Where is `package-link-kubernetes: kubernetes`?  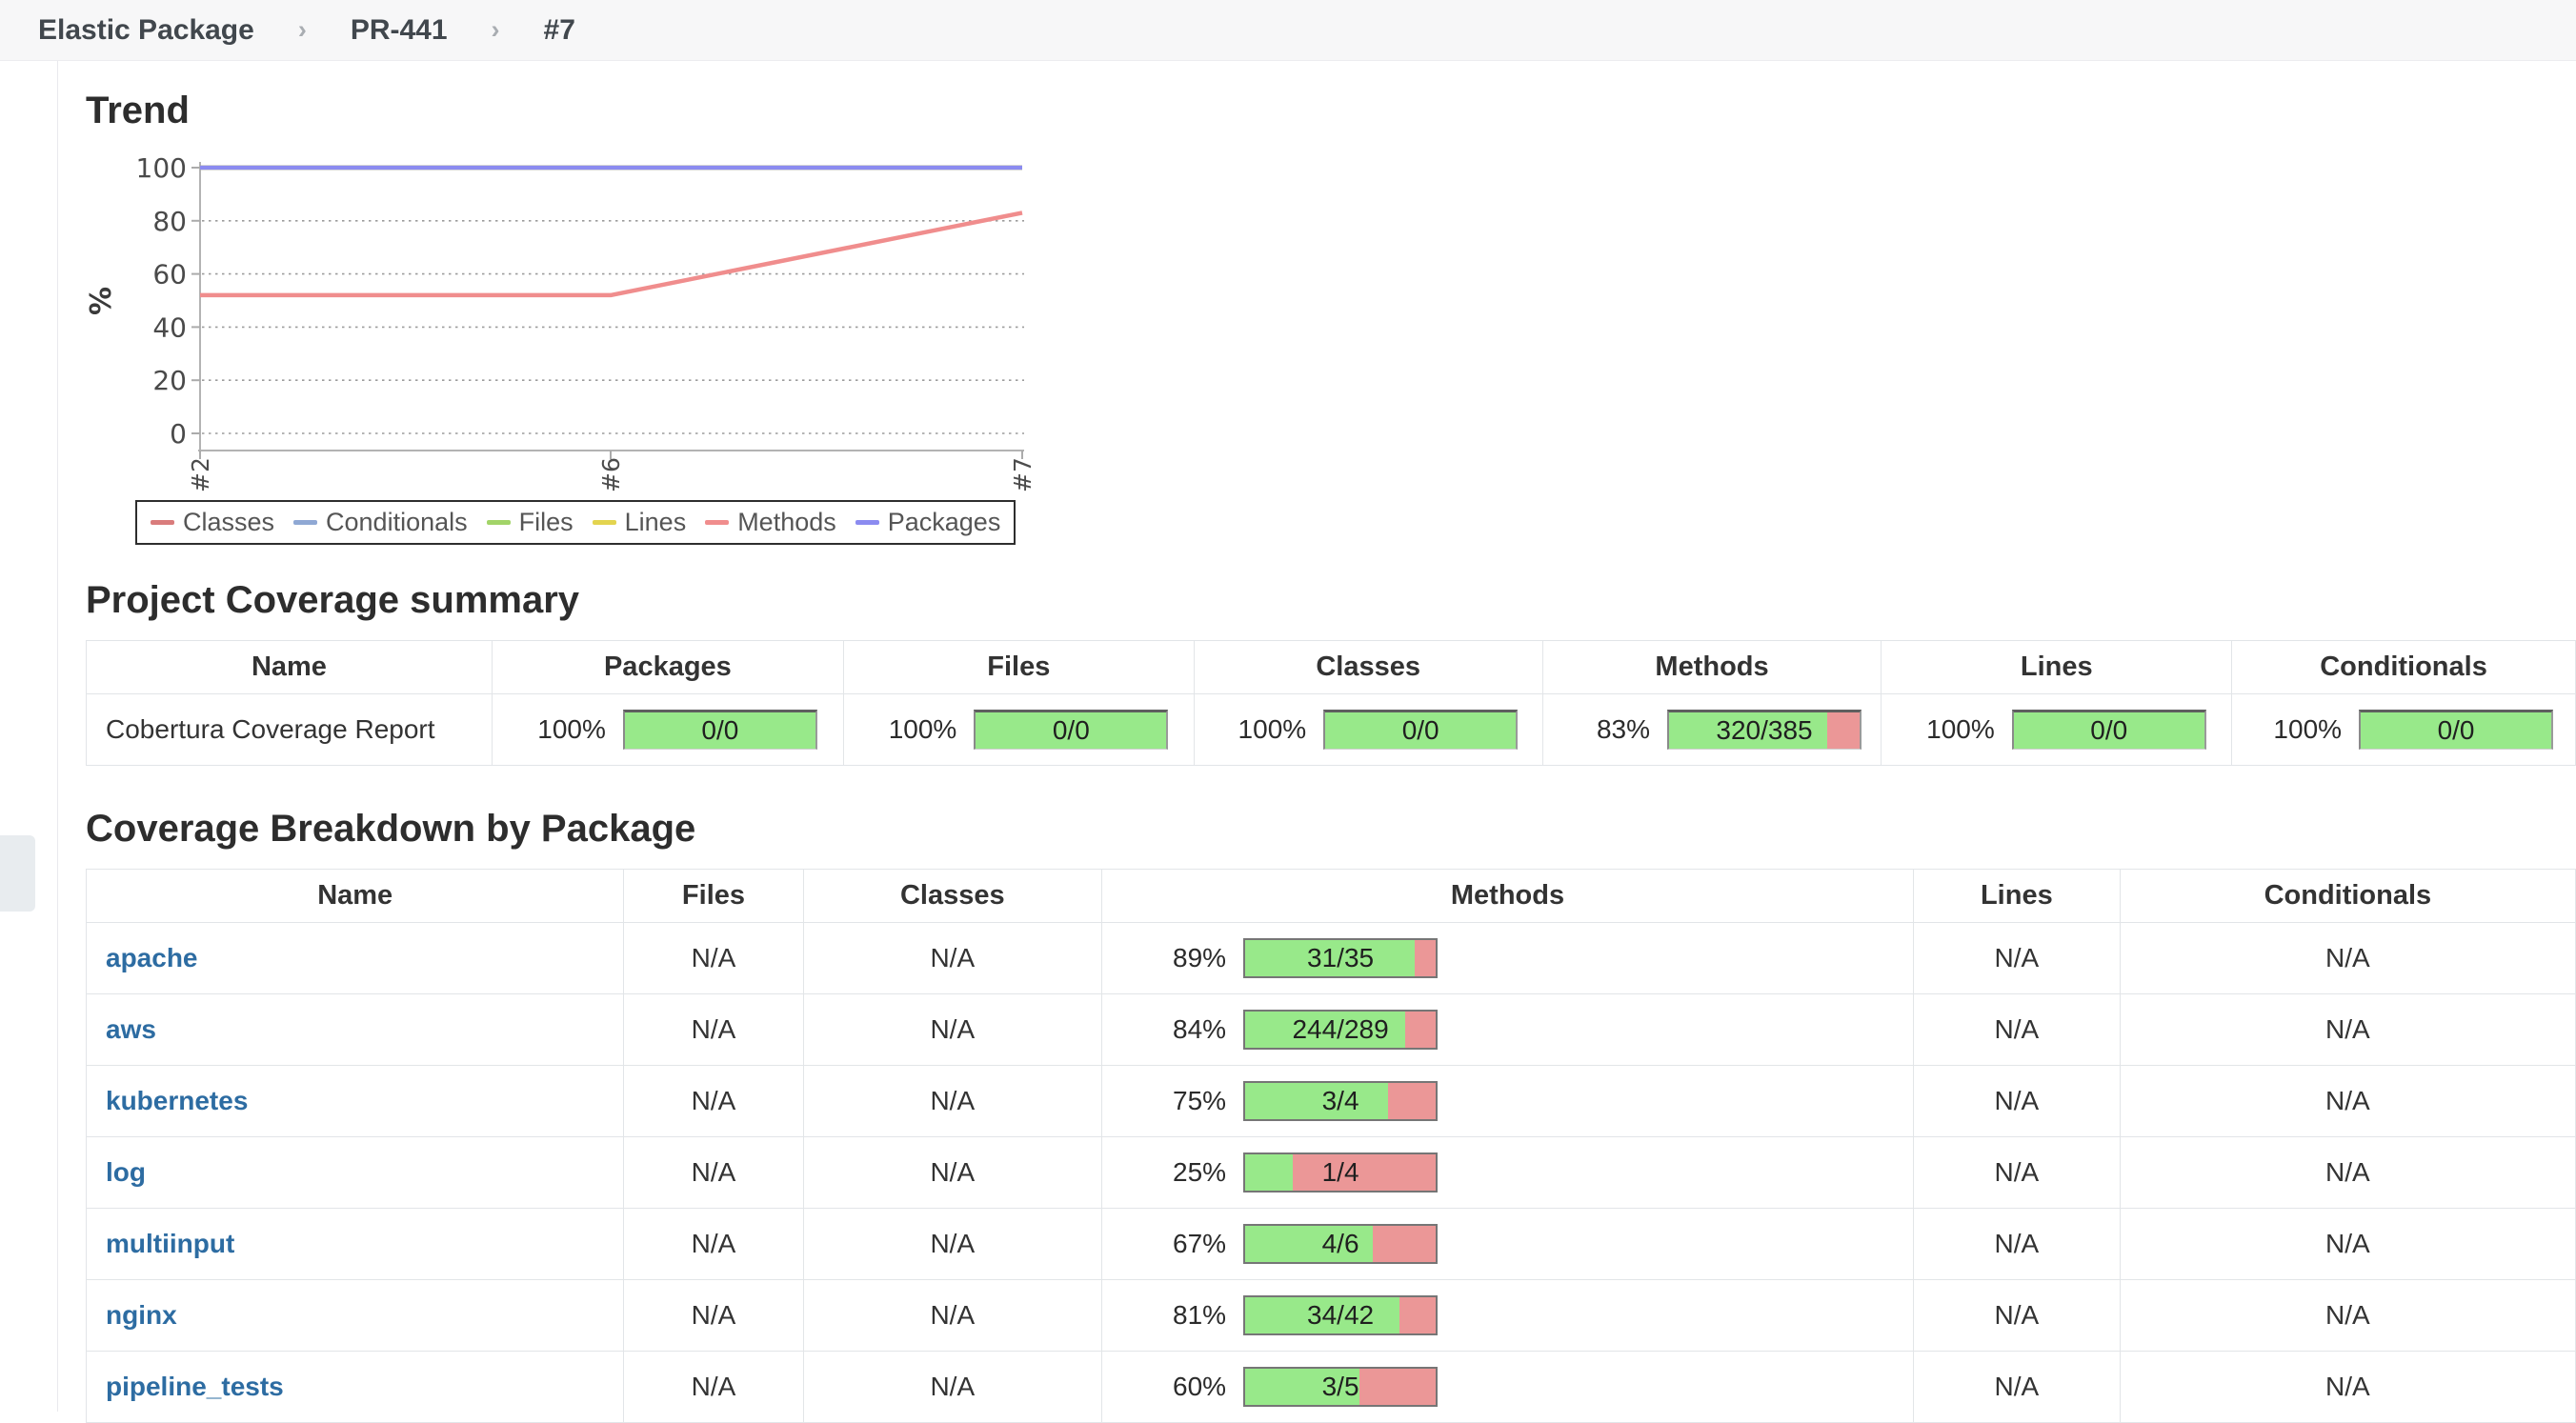
package-link-kubernetes: kubernetes is located at coordinates (178, 1100).